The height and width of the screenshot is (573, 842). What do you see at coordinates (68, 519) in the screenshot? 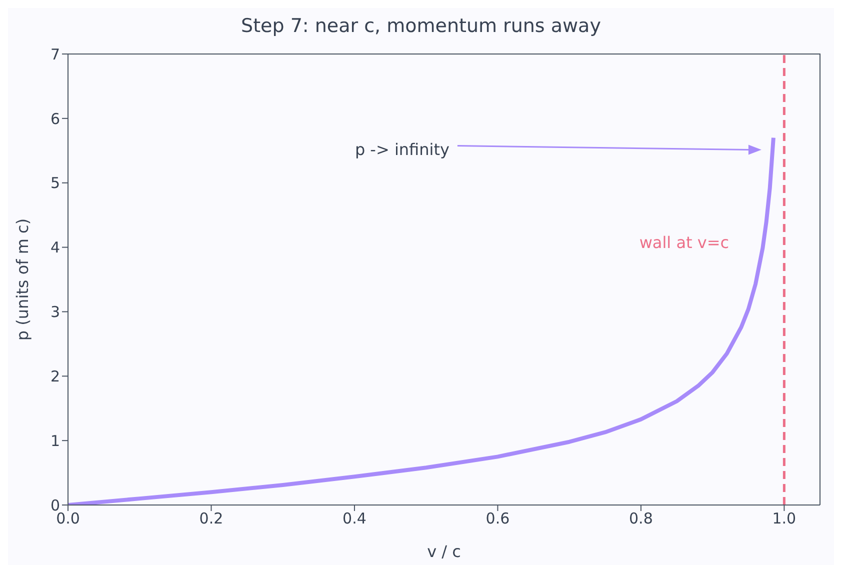
I see `x-tick-label: 0.0` at bounding box center [68, 519].